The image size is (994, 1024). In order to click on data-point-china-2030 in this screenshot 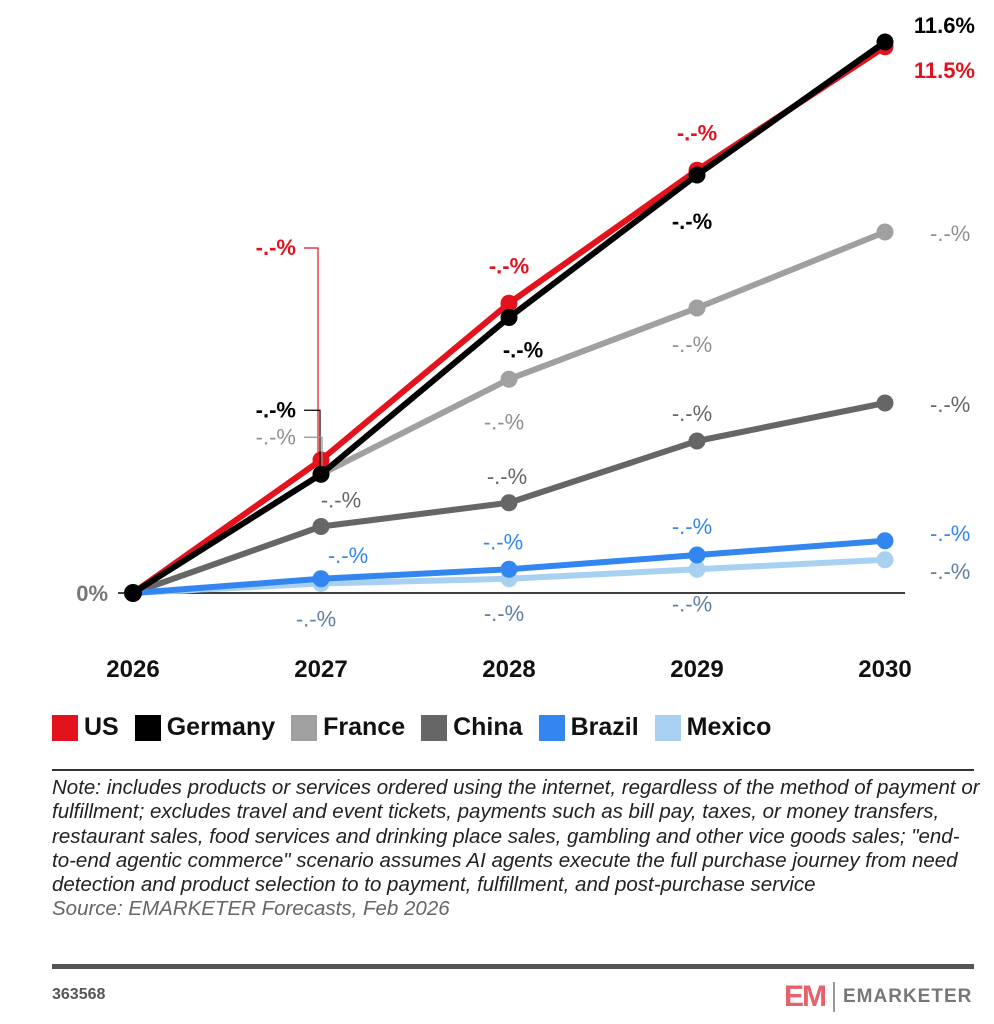, I will do `click(885, 403)`.